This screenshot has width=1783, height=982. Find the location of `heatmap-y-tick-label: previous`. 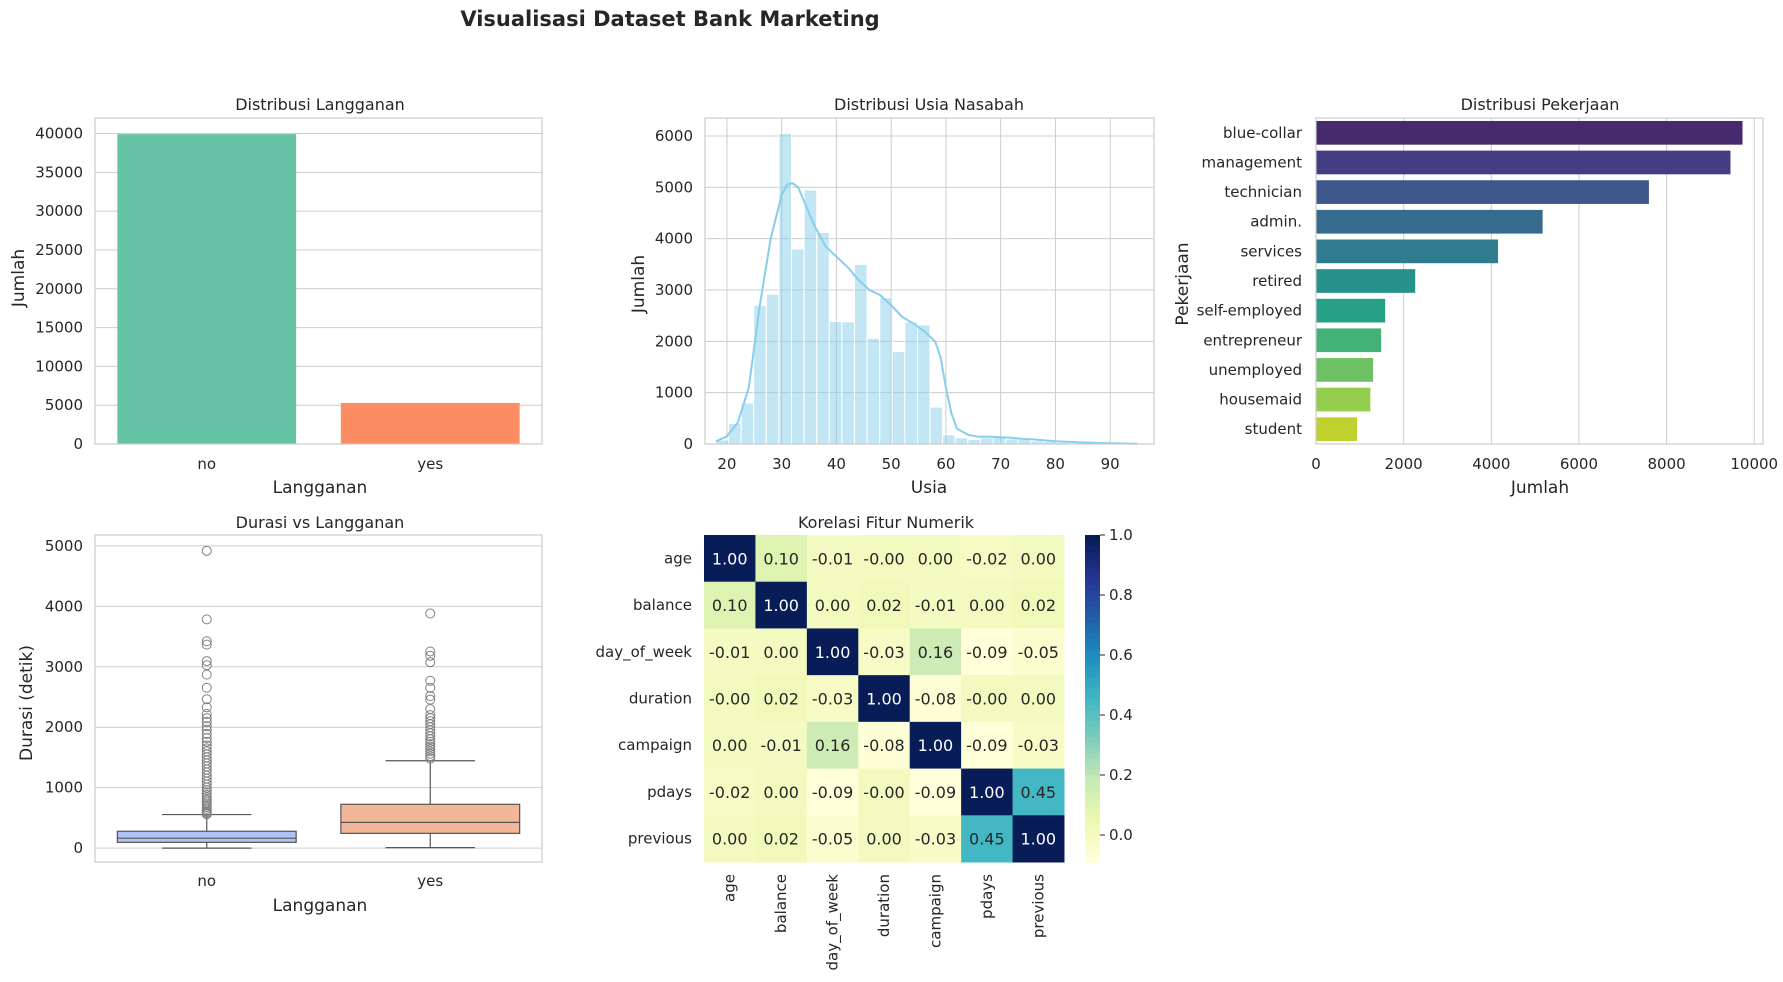

heatmap-y-tick-label: previous is located at coordinates (660, 839).